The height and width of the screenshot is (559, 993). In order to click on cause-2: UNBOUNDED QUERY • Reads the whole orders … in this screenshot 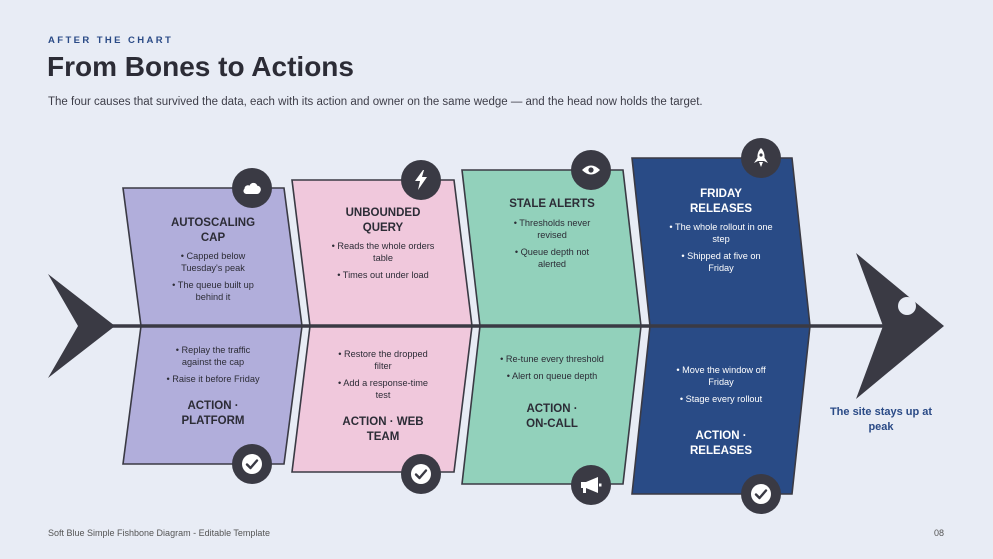, I will do `click(383, 243)`.